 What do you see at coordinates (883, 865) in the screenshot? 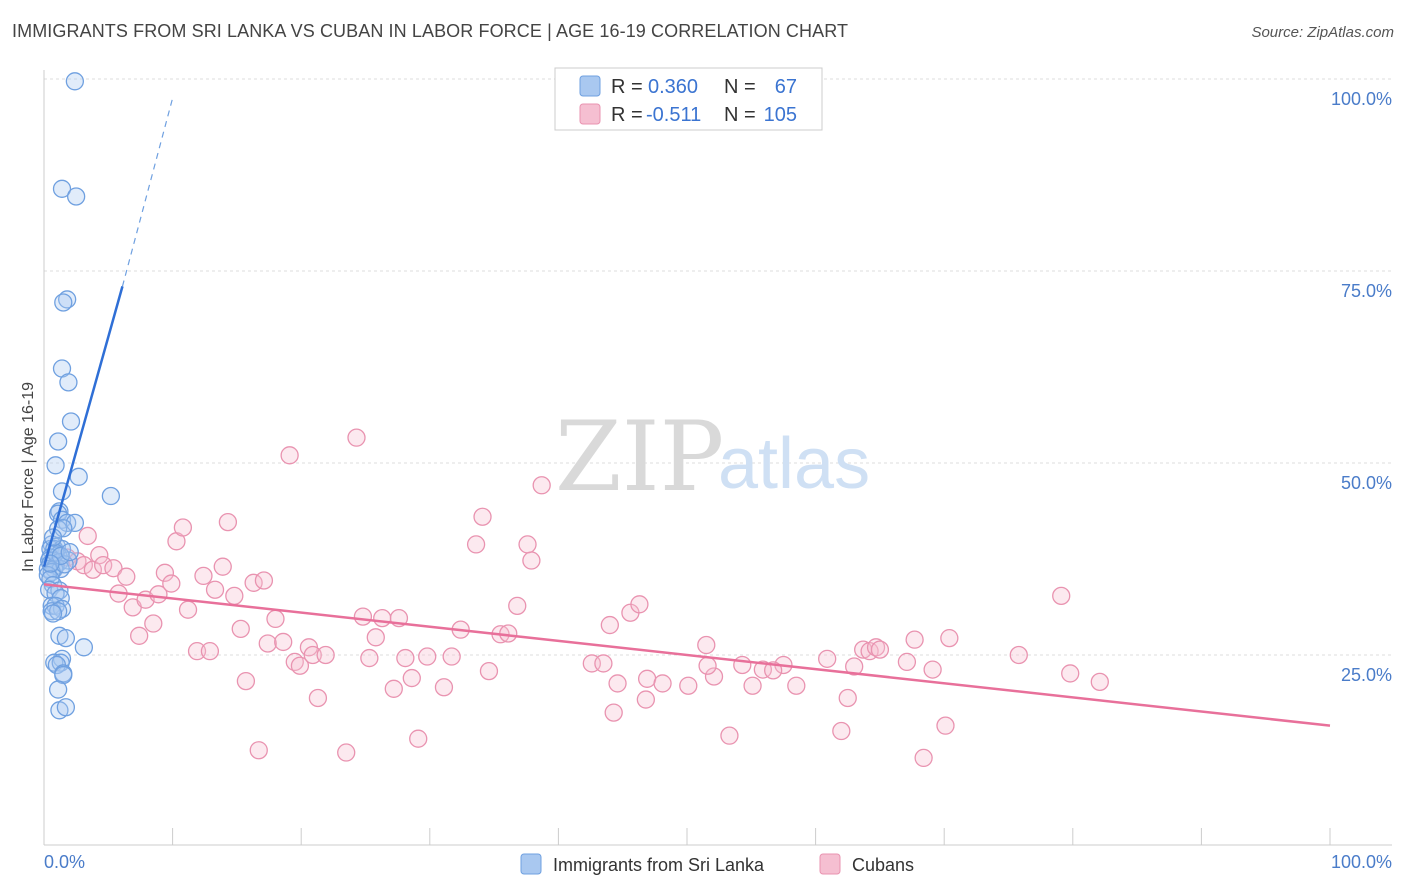
I see `bottom-legend-label-cubans: Cubans` at bounding box center [883, 865].